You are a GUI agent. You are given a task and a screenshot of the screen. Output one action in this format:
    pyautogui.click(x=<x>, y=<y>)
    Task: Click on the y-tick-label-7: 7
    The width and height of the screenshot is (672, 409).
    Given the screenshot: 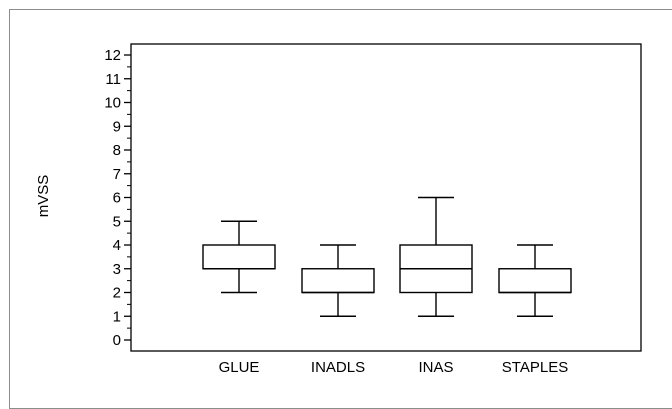 What is the action you would take?
    pyautogui.click(x=117, y=174)
    